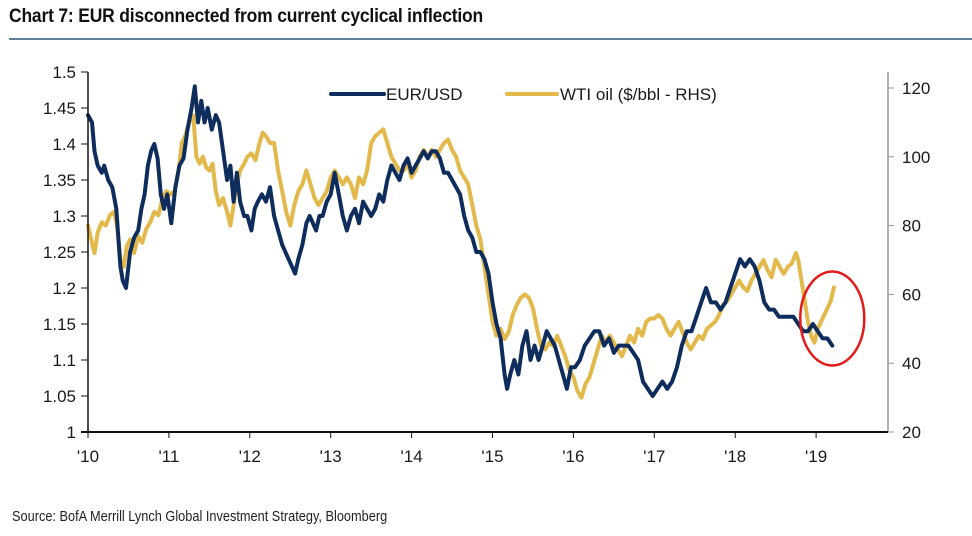  I want to click on left-axis-tick-label: 1.1, so click(64, 360).